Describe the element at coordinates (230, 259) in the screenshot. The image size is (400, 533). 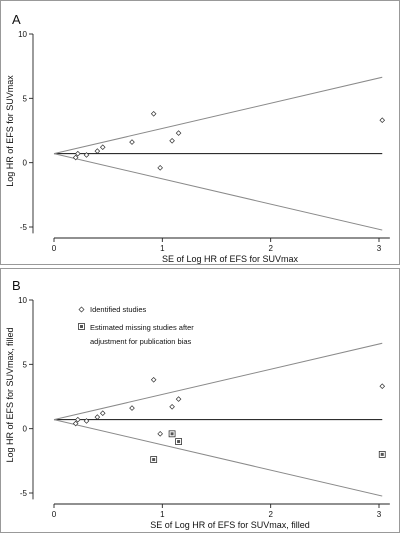
I see `panel-a-x-axis-label: SE of Log HR of EFS for SUVmax` at that location.